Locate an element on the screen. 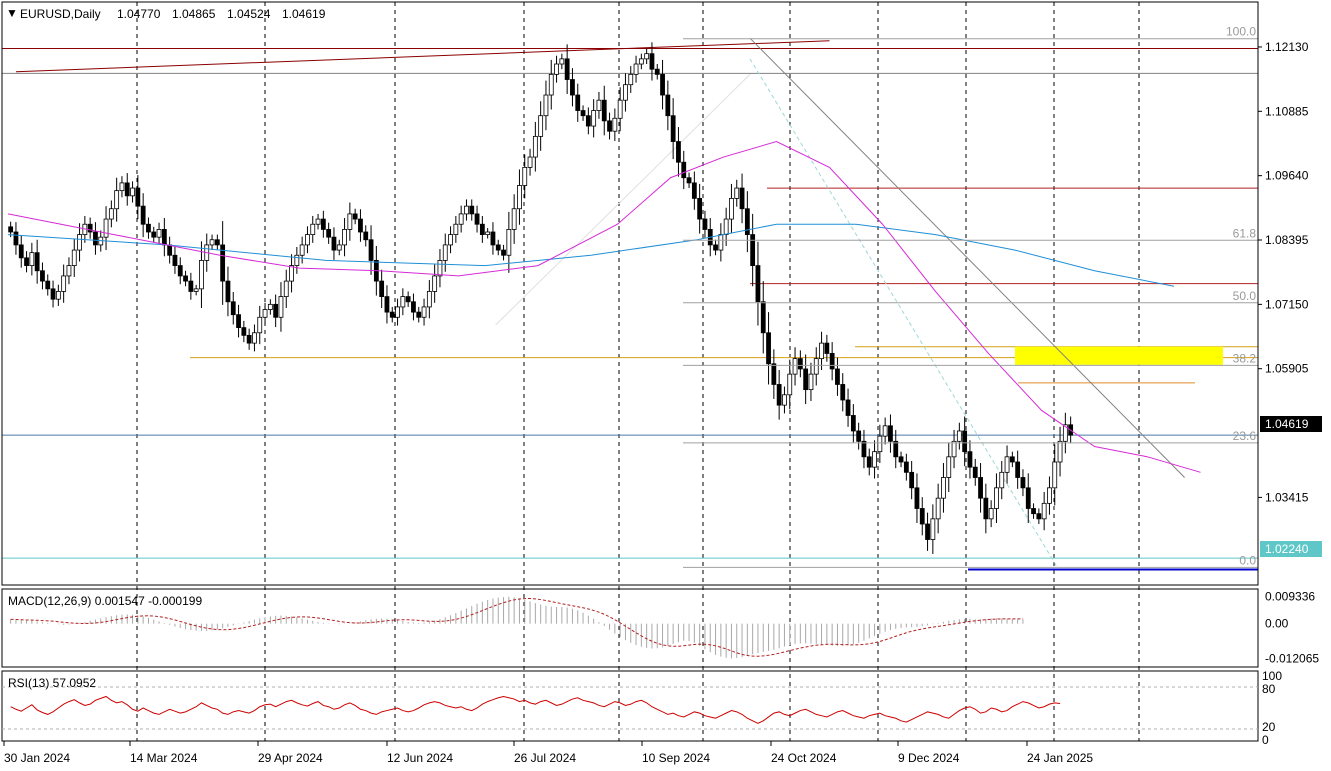 This screenshot has width=1331, height=771. fib-level-label: 23.6 is located at coordinates (1245, 436).